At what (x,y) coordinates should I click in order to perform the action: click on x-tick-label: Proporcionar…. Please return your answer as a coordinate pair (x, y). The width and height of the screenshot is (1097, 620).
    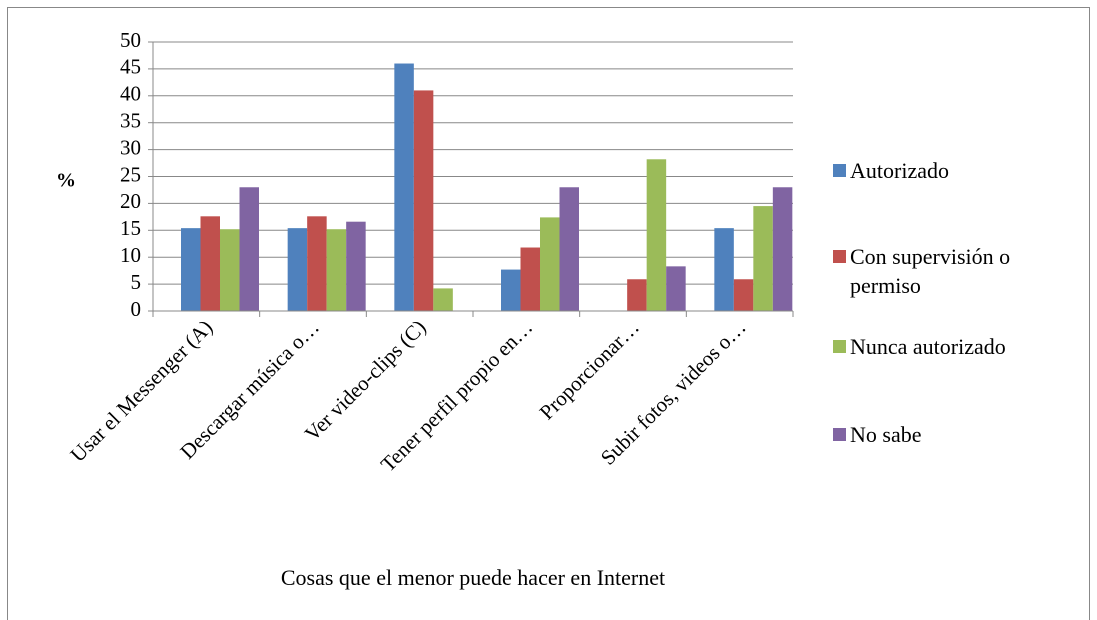
    Looking at the image, I should click on (589, 369).